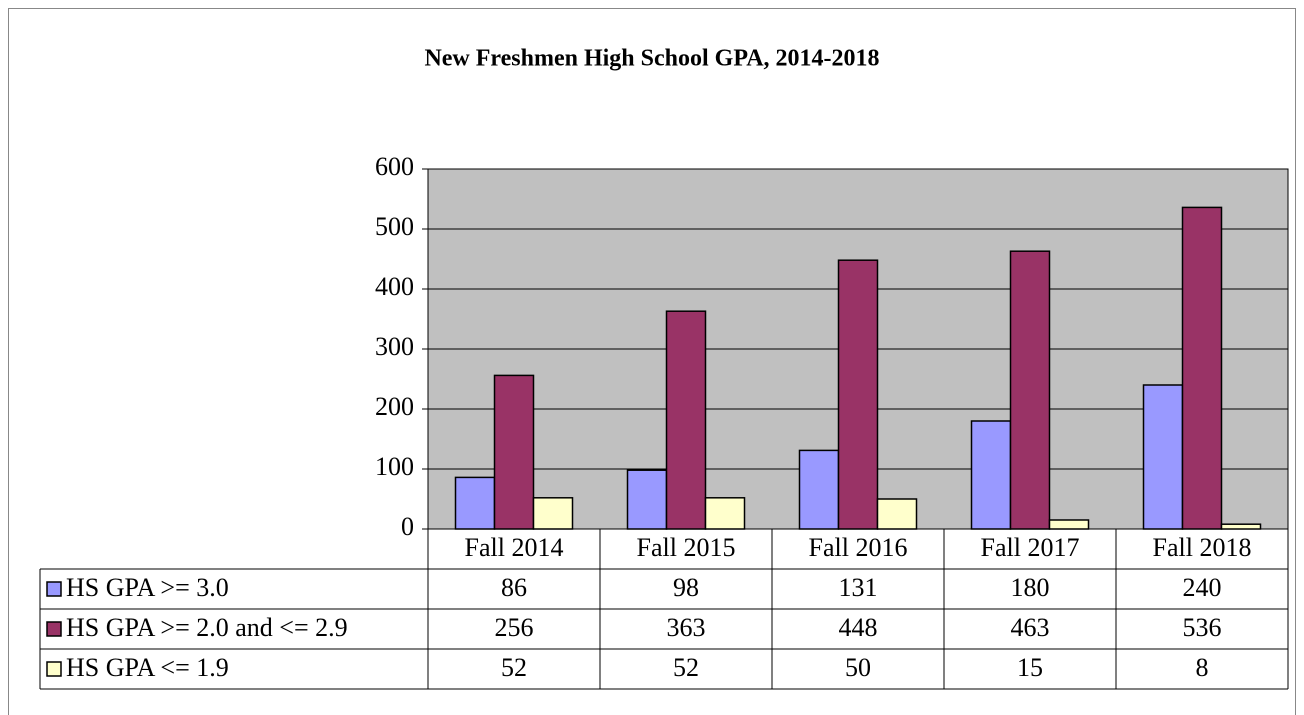 The image size is (1304, 715). What do you see at coordinates (394, 166) in the screenshot?
I see `y-tick-label: 600` at bounding box center [394, 166].